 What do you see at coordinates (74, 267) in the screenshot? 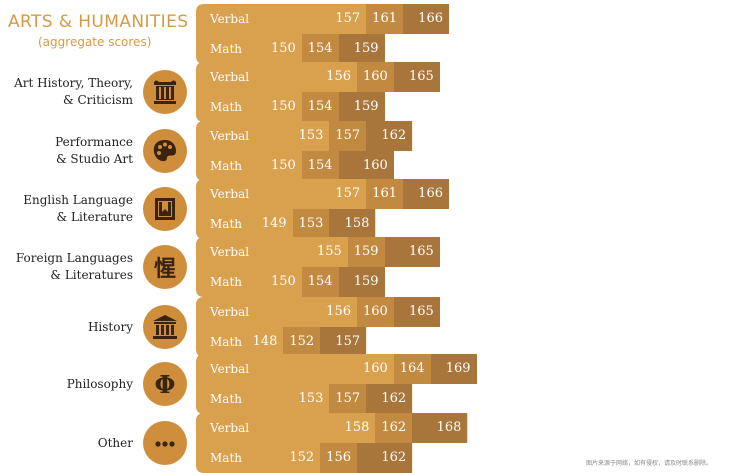
I see `category-label: Foreign Languages & Literatures` at bounding box center [74, 267].